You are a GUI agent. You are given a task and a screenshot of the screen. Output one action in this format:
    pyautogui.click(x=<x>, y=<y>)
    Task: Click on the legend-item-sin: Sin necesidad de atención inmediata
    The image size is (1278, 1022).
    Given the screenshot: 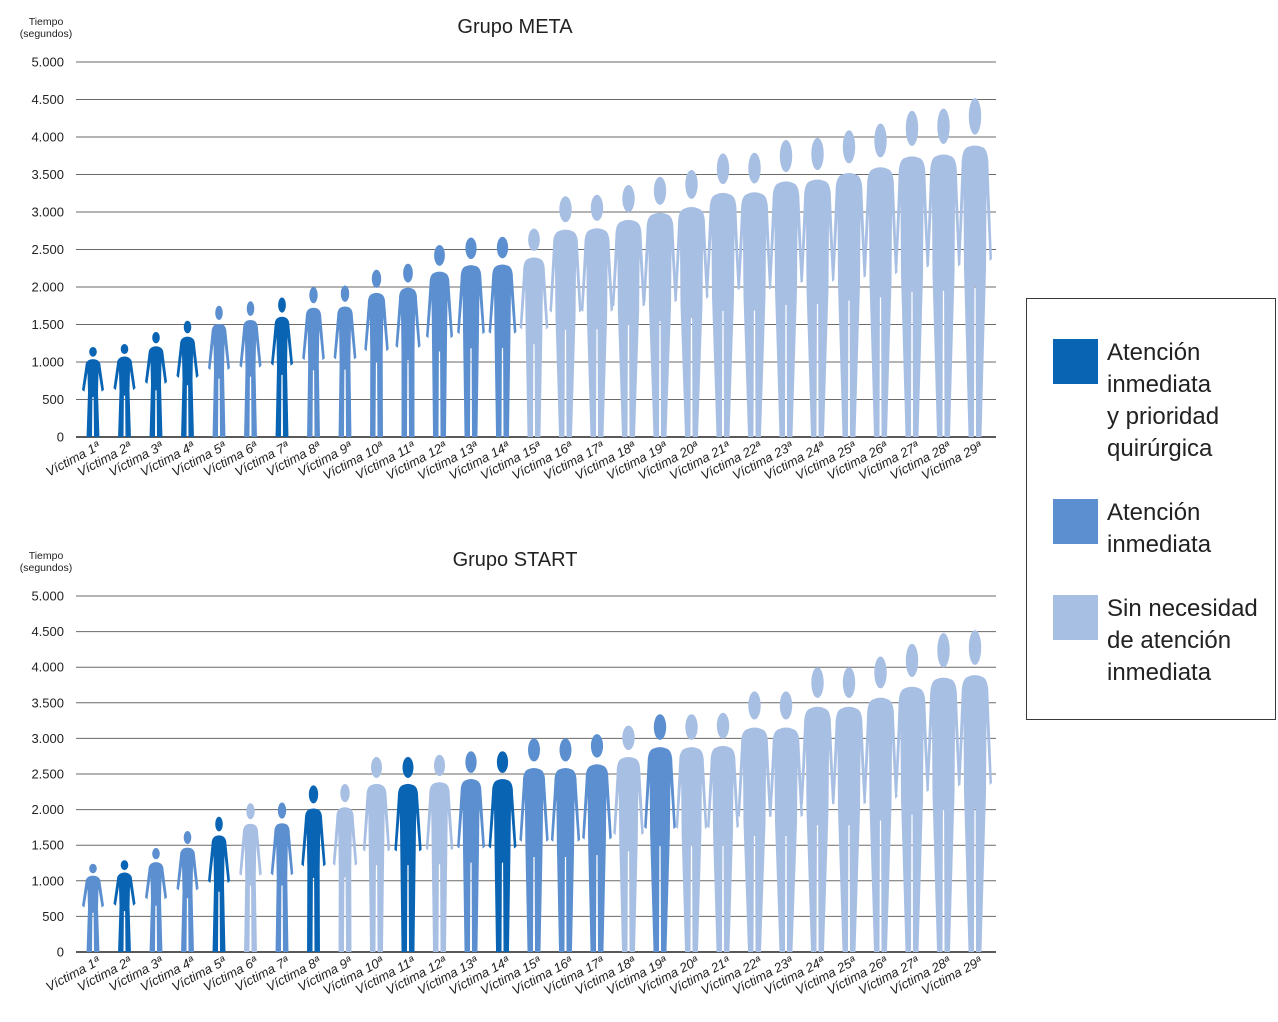 What is the action you would take?
    pyautogui.click(x=1165, y=641)
    